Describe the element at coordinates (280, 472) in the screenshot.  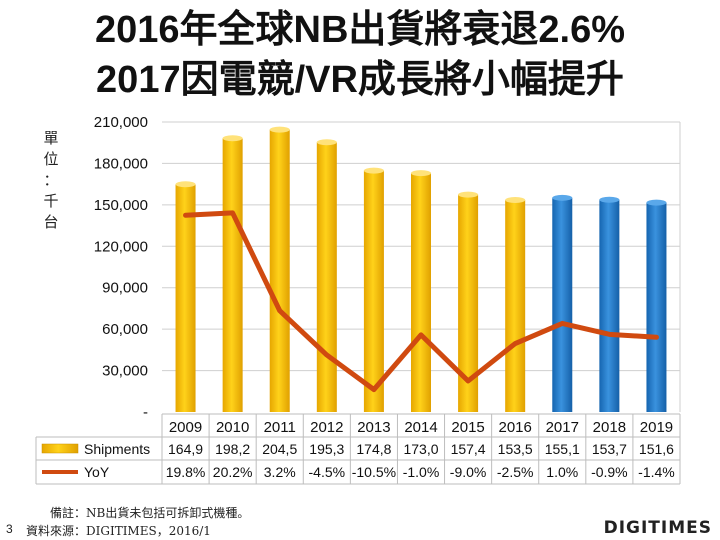
I see `yoy-value-label: 3.2%` at that location.